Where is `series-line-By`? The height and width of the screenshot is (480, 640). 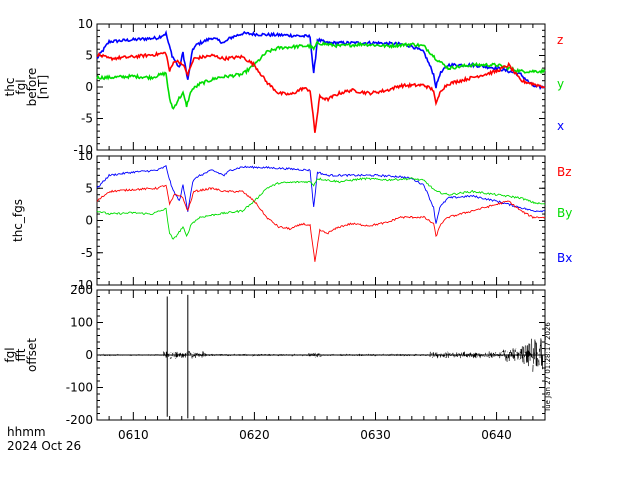
series-line-By is located at coordinates (321, 208).